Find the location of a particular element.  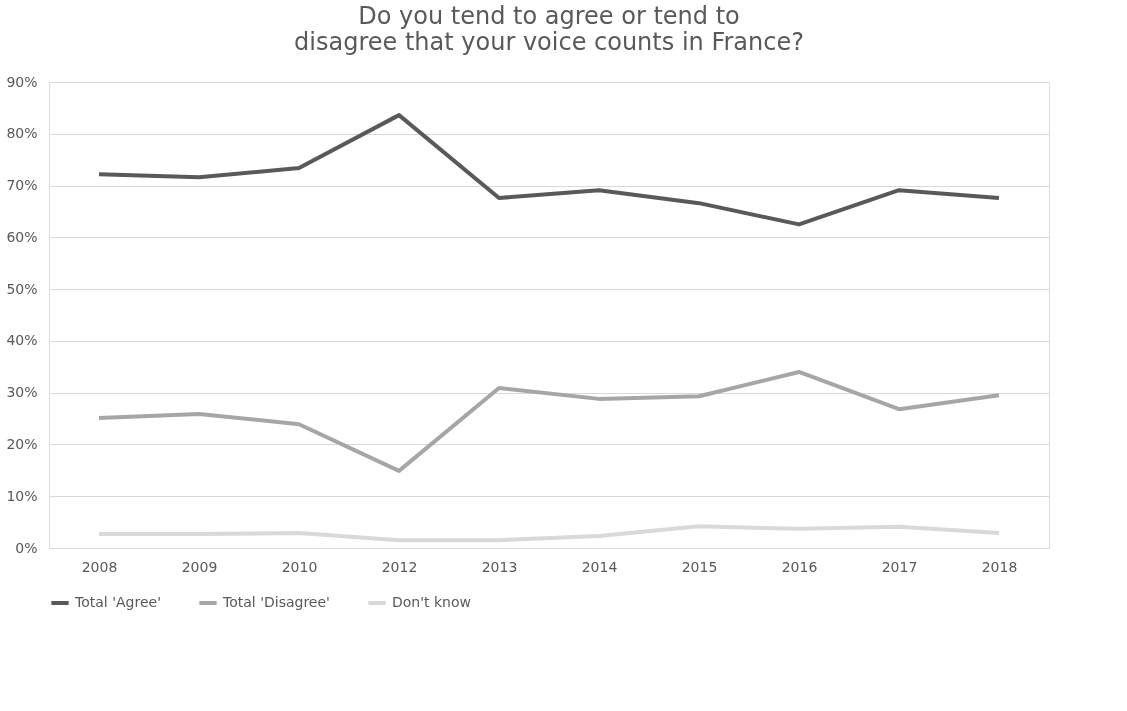

x-tick-label: 2013 is located at coordinates (499, 566).